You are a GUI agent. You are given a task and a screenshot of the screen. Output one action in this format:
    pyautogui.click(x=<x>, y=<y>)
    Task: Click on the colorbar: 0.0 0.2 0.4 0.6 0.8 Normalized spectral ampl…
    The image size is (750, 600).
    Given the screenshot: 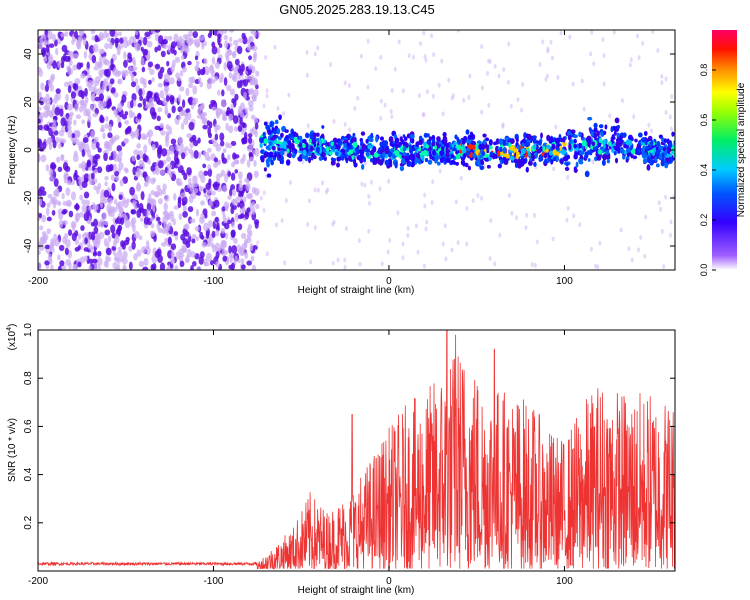 What is the action you would take?
    pyautogui.click(x=723, y=153)
    